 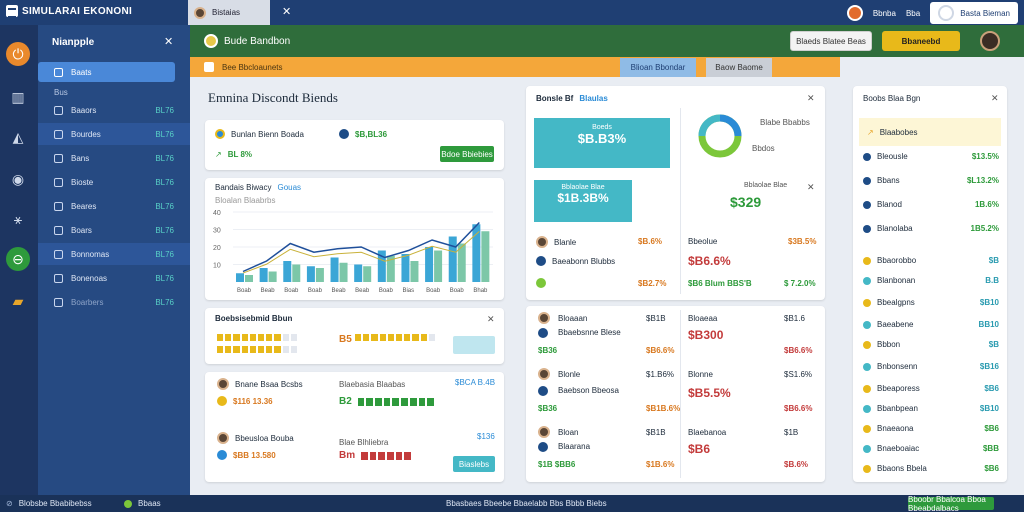 What do you see at coordinates (229, 12) in the screenshot?
I see `active-tab: Bistaias` at bounding box center [229, 12].